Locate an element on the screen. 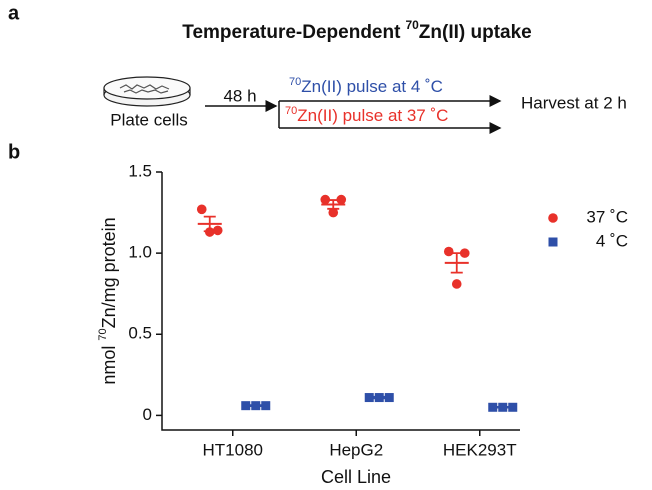 This screenshot has width=652, height=490. y-tick-label: 1.0 is located at coordinates (140, 252).